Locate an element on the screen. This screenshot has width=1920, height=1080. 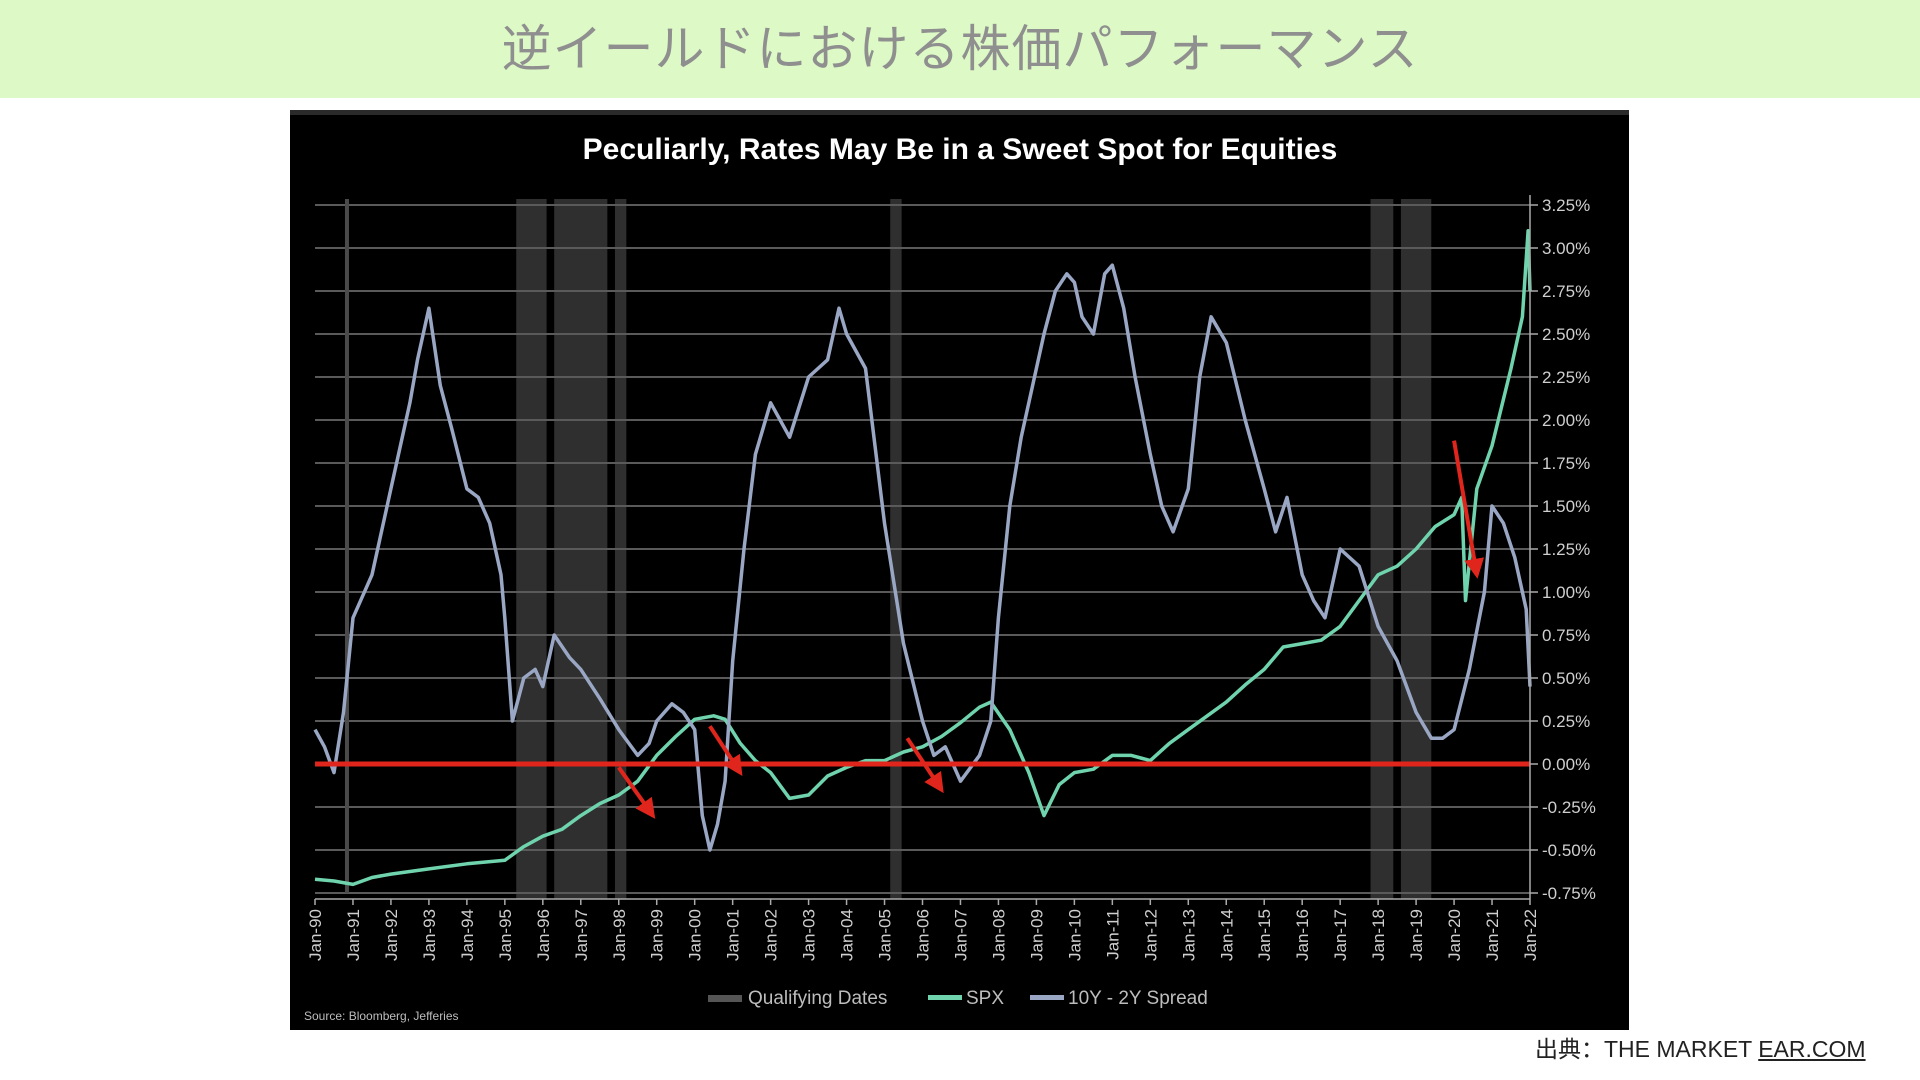
y-tick-label-7: 1.50% is located at coordinates (1566, 506).